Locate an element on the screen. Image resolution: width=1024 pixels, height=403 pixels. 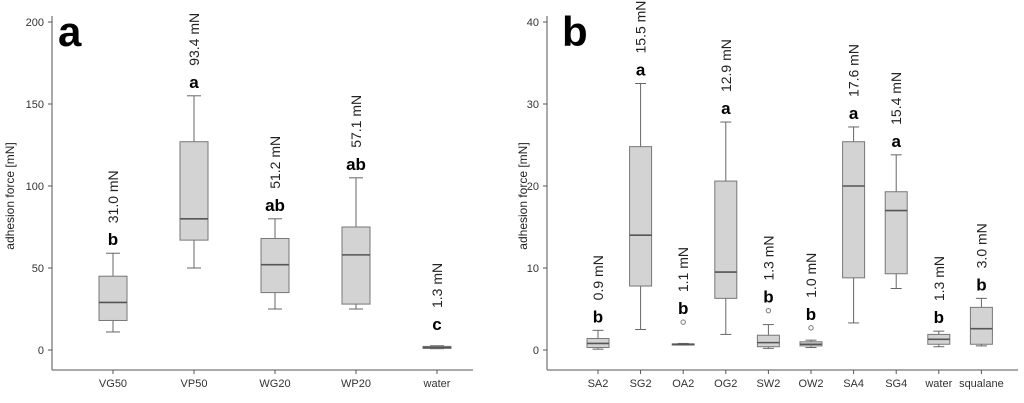
x-tick-label: WG20 is located at coordinates (274, 384).